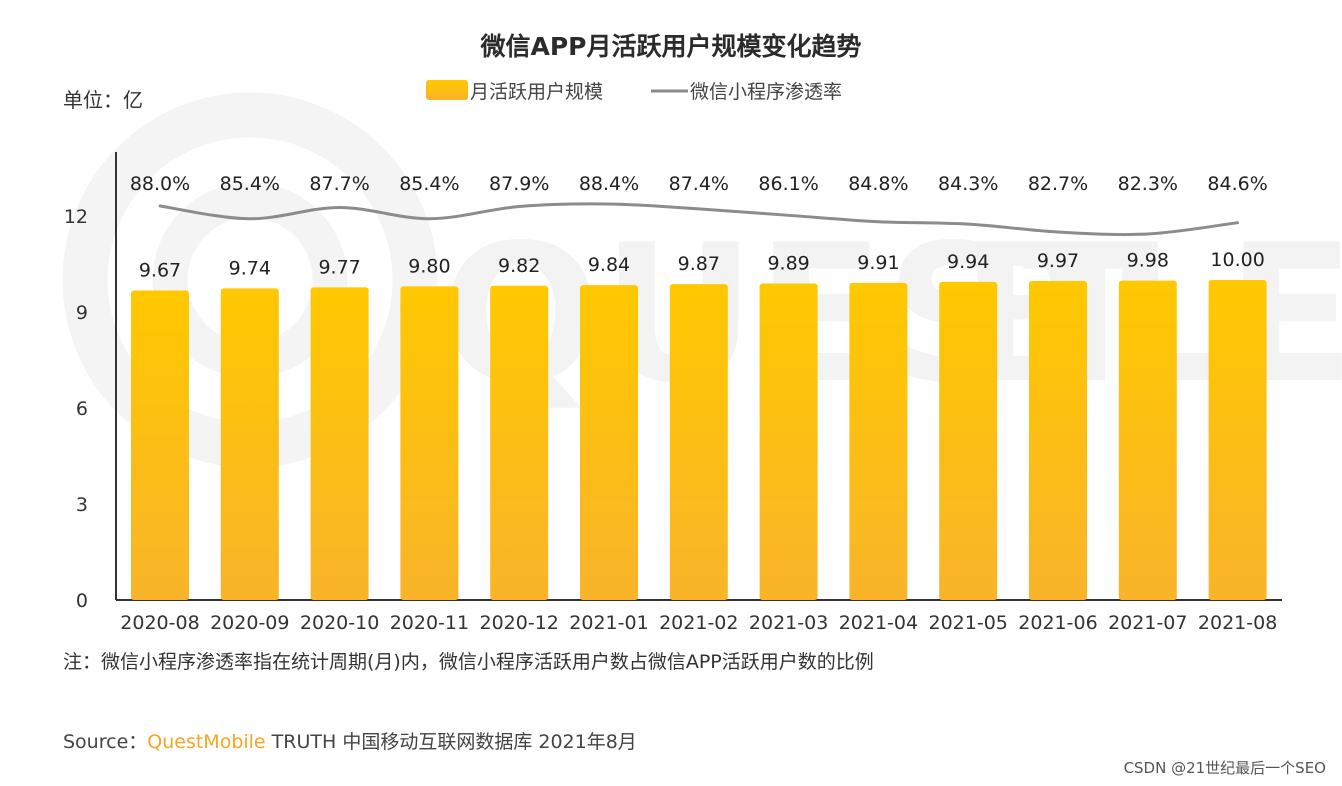  Describe the element at coordinates (1148, 184) in the screenshot. I see `penetration-value-label: 82.3%` at that location.